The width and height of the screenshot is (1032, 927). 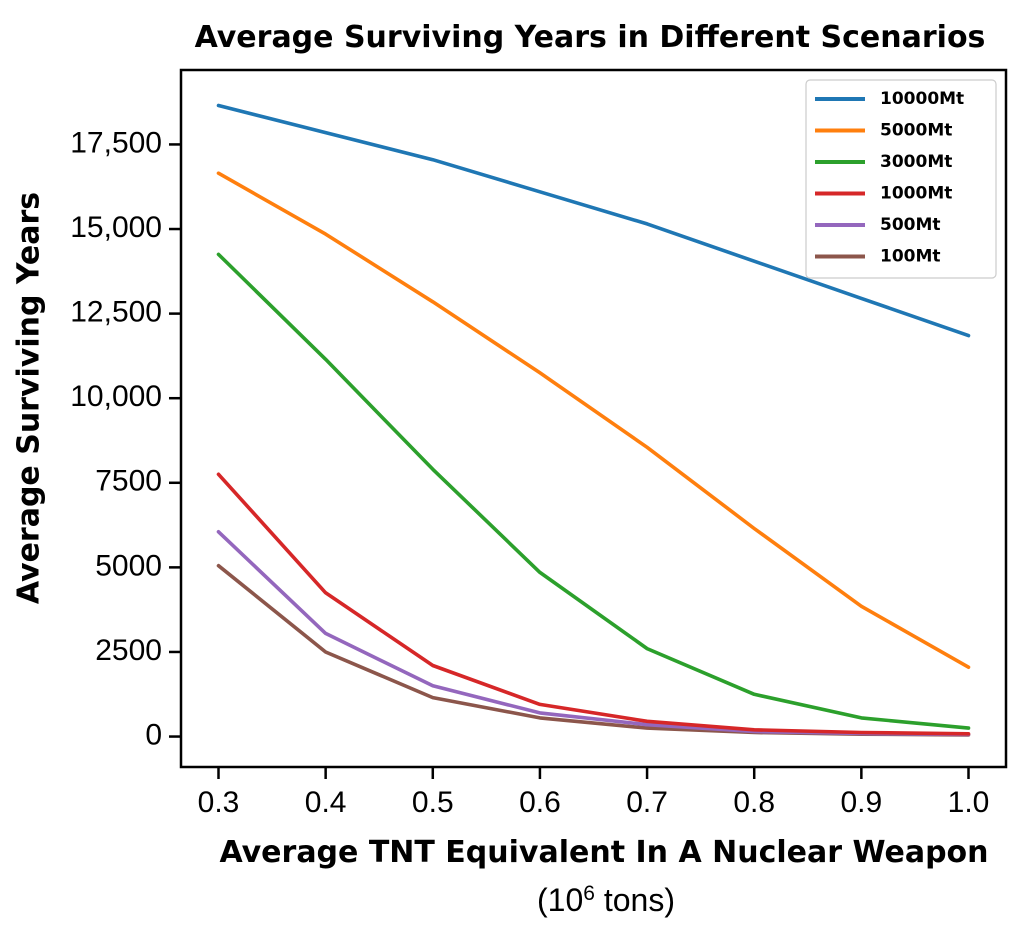 What do you see at coordinates (560, 900) in the screenshot?
I see `x-axis-unit-prefix: (10` at bounding box center [560, 900].